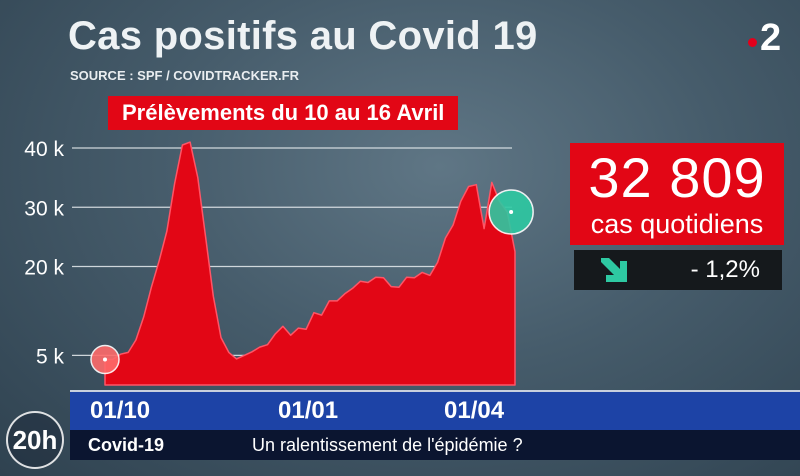  What do you see at coordinates (126, 445) in the screenshot?
I see `ticker-topic: Covid-19` at bounding box center [126, 445].